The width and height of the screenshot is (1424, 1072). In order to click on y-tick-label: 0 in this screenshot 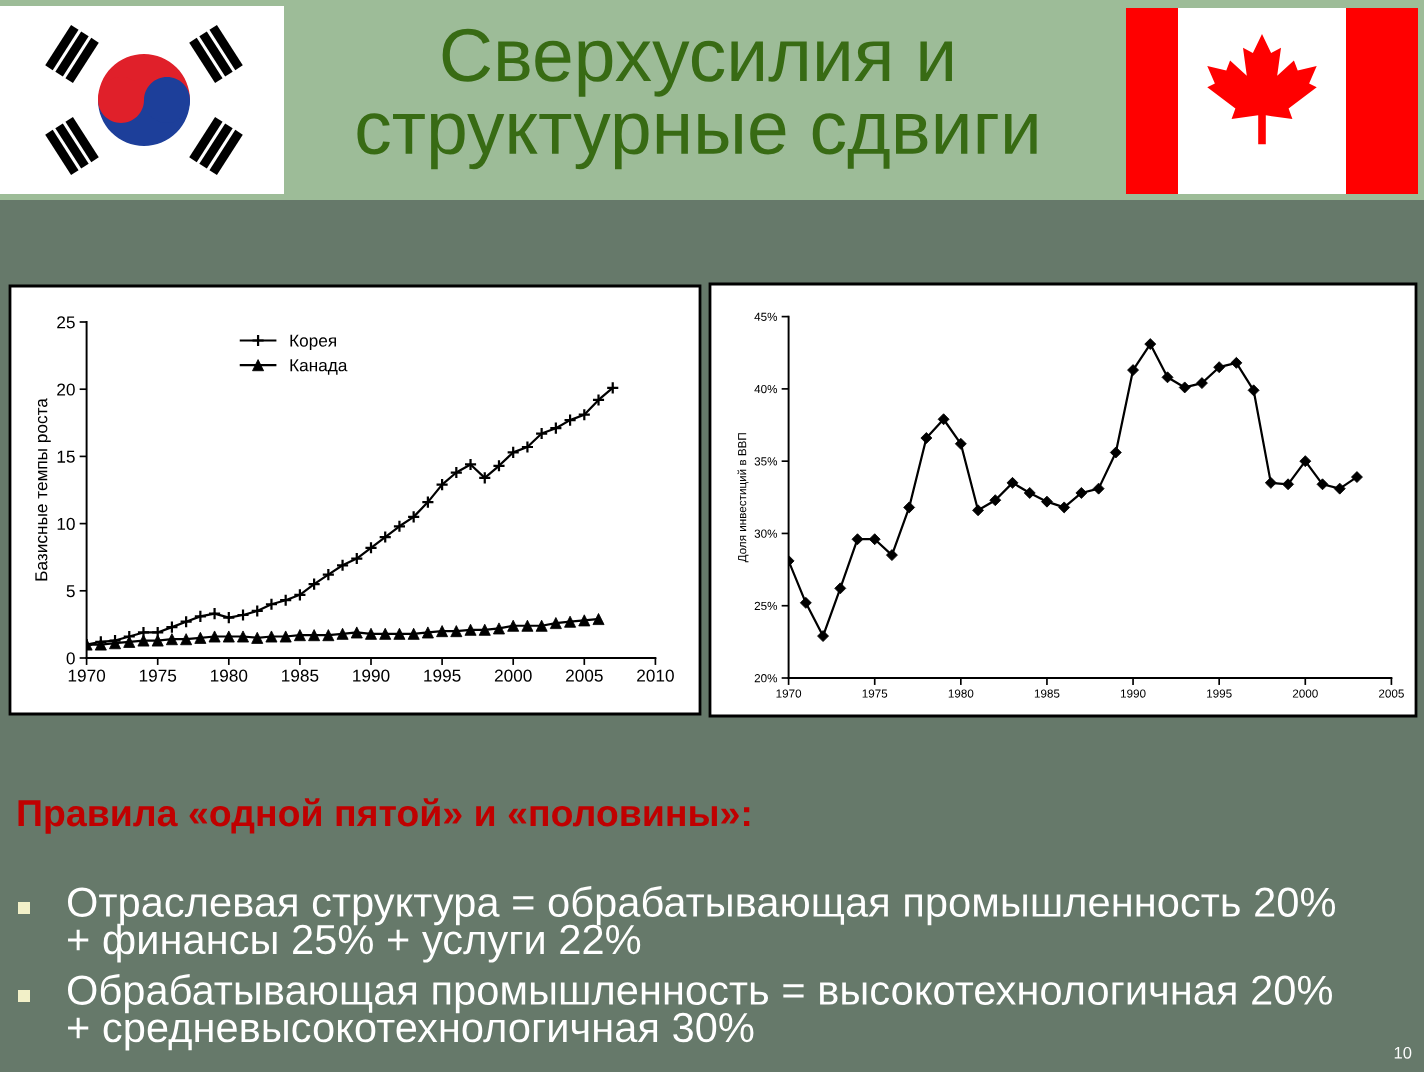, I will do `click(70, 658)`.